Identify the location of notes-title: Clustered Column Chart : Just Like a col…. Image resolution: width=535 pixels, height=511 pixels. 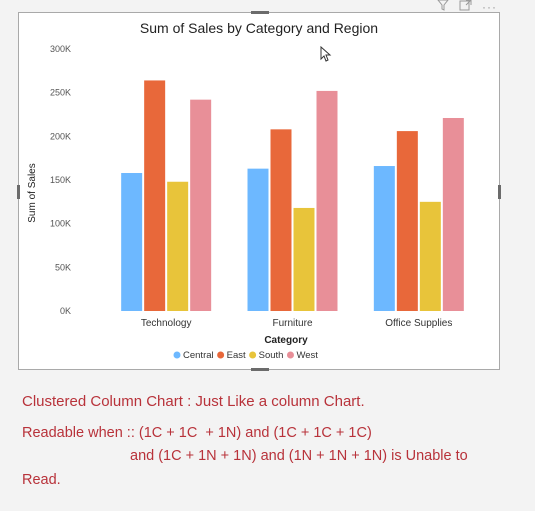
(193, 401).